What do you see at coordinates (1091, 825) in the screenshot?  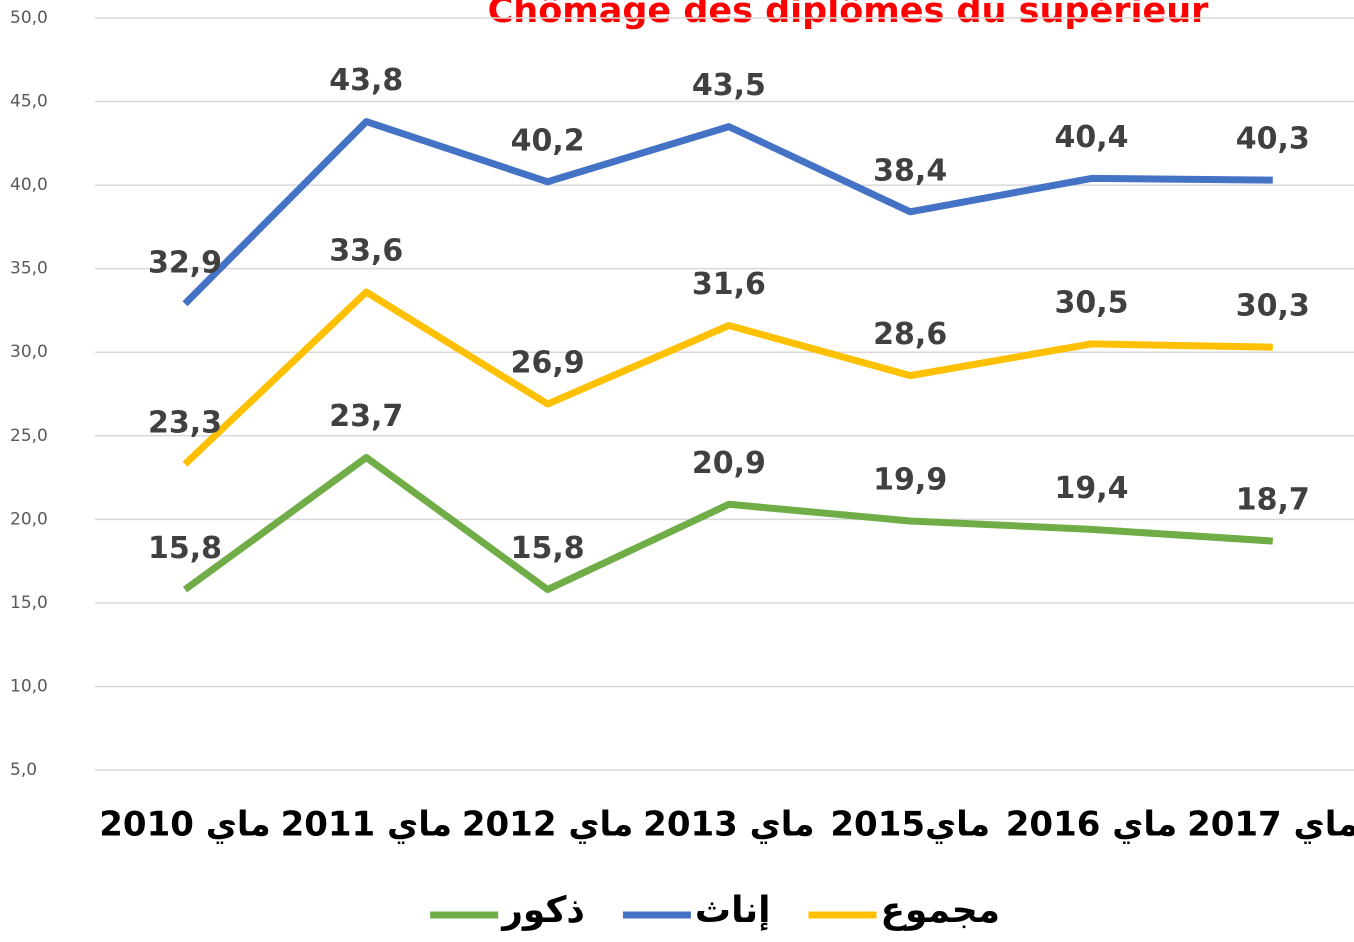 I see `x-tick-label: ماي 2016` at bounding box center [1091, 825].